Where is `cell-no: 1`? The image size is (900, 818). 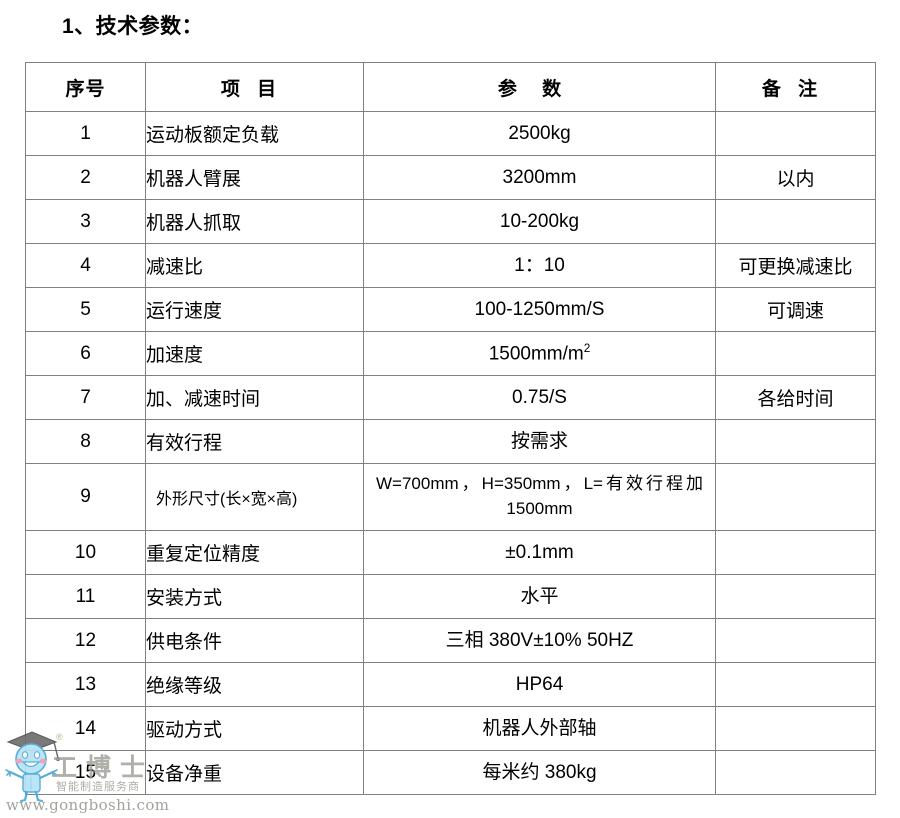
cell-no: 1 is located at coordinates (85, 133).